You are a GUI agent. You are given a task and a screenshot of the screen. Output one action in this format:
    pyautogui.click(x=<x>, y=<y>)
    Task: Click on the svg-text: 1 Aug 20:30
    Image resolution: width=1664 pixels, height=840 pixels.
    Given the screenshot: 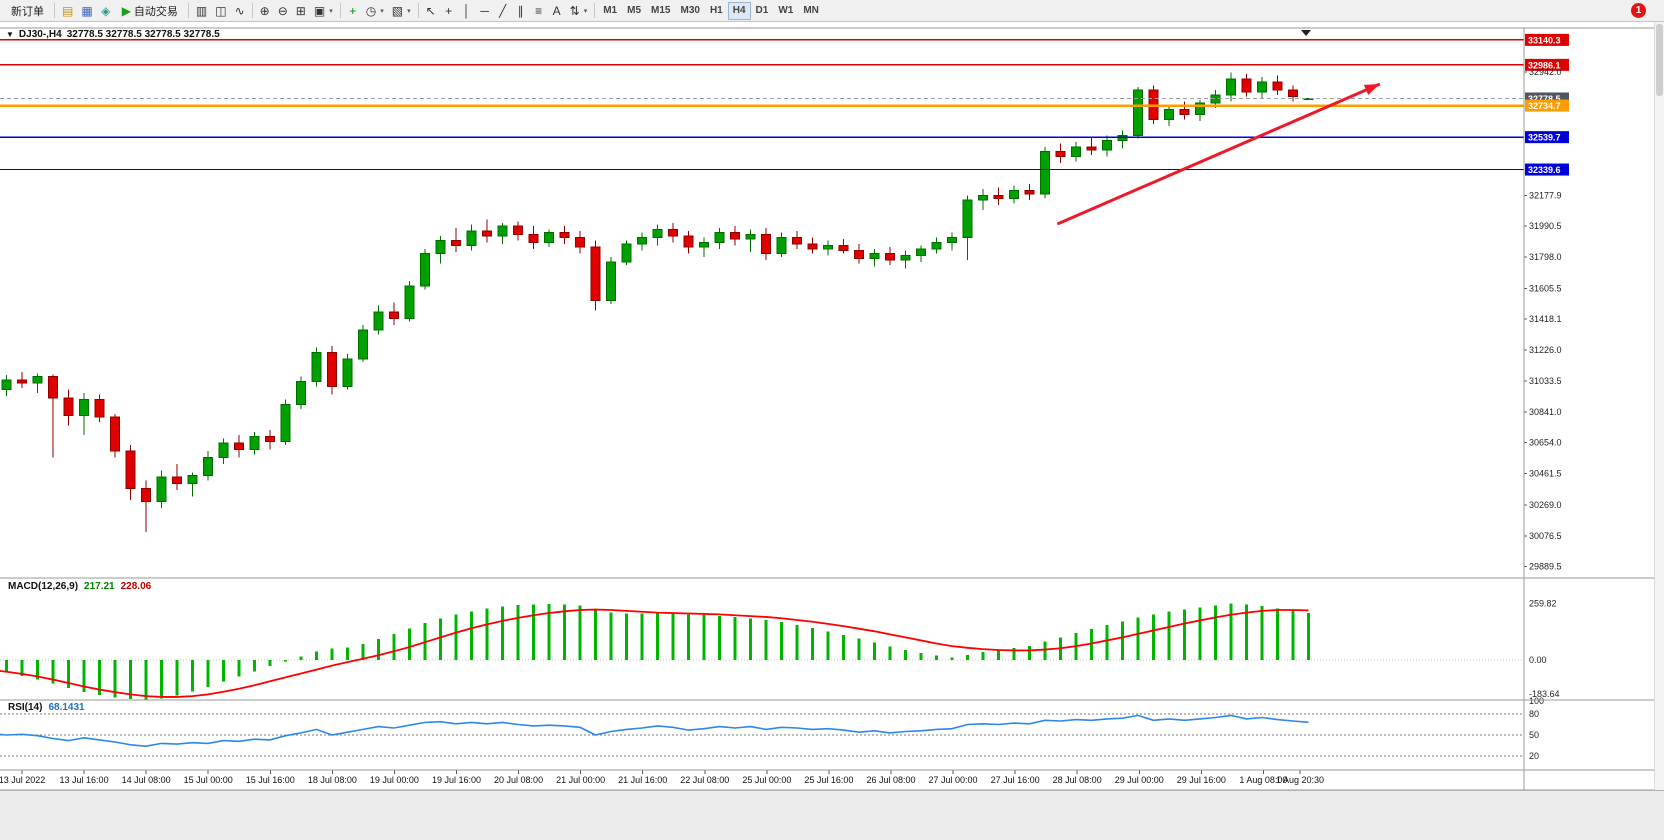 What is the action you would take?
    pyautogui.click(x=1300, y=780)
    